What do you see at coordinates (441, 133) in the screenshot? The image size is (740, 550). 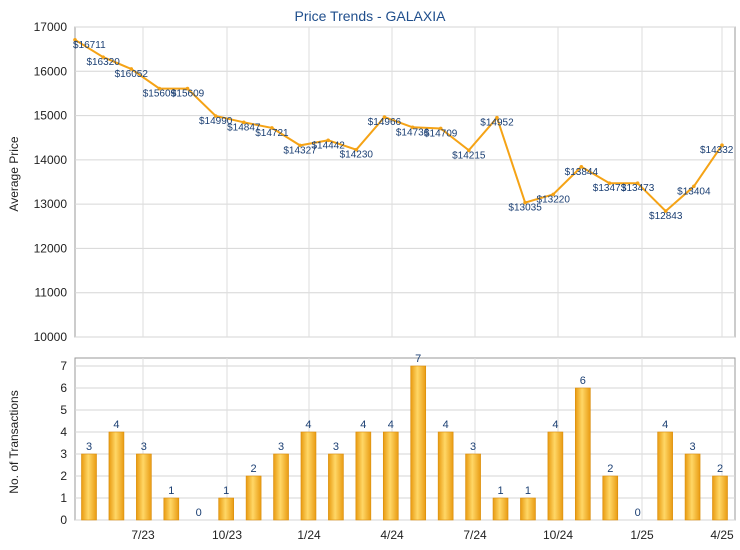 I see `price-data-label: $14709` at bounding box center [441, 133].